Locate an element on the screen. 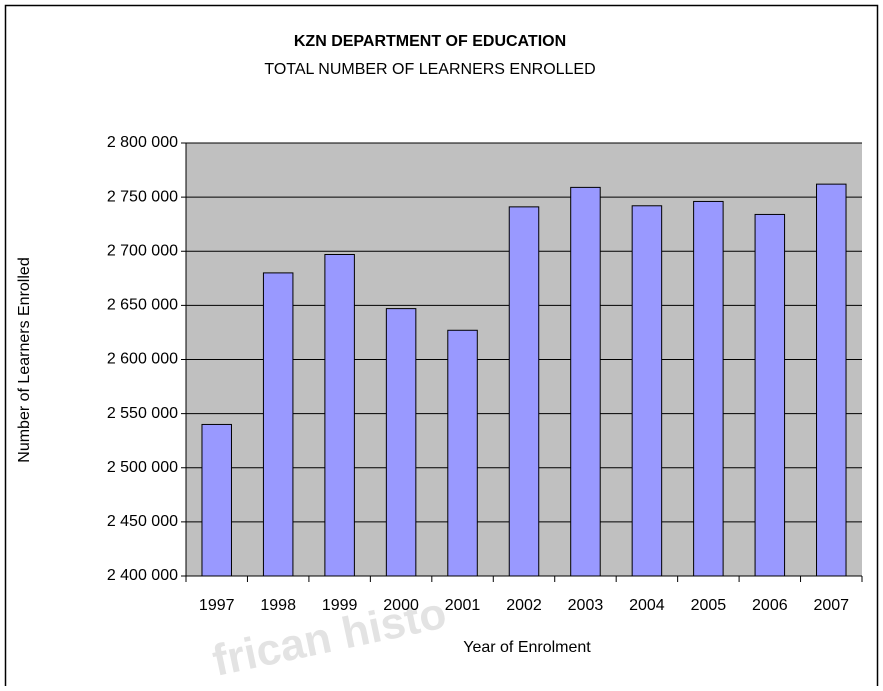 The image size is (883, 691). y-tick-label: 2 450 000 is located at coordinates (142, 521).